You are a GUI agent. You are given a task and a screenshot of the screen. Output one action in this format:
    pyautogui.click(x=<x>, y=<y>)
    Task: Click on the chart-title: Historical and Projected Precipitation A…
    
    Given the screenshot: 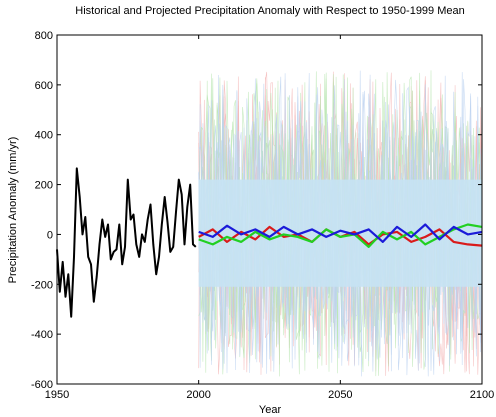 What is the action you would take?
    pyautogui.click(x=270, y=11)
    